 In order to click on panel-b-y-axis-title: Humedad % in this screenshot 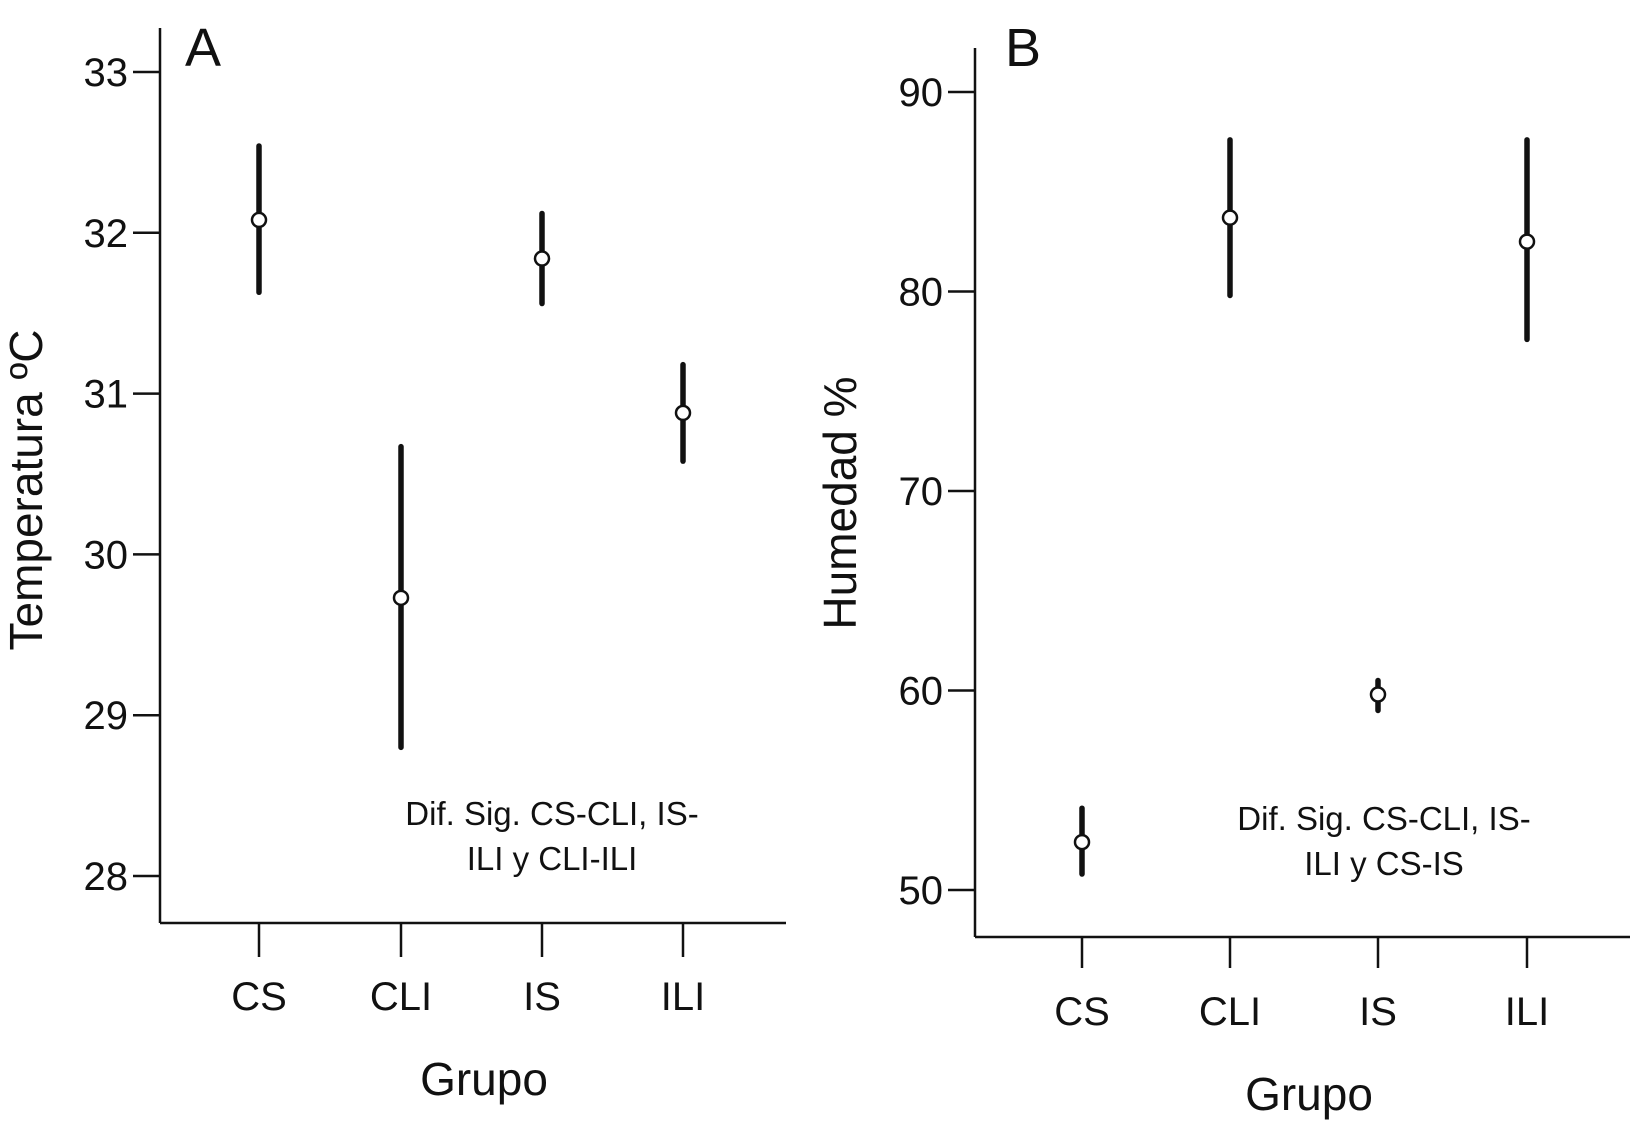, I will do `click(840, 502)`.